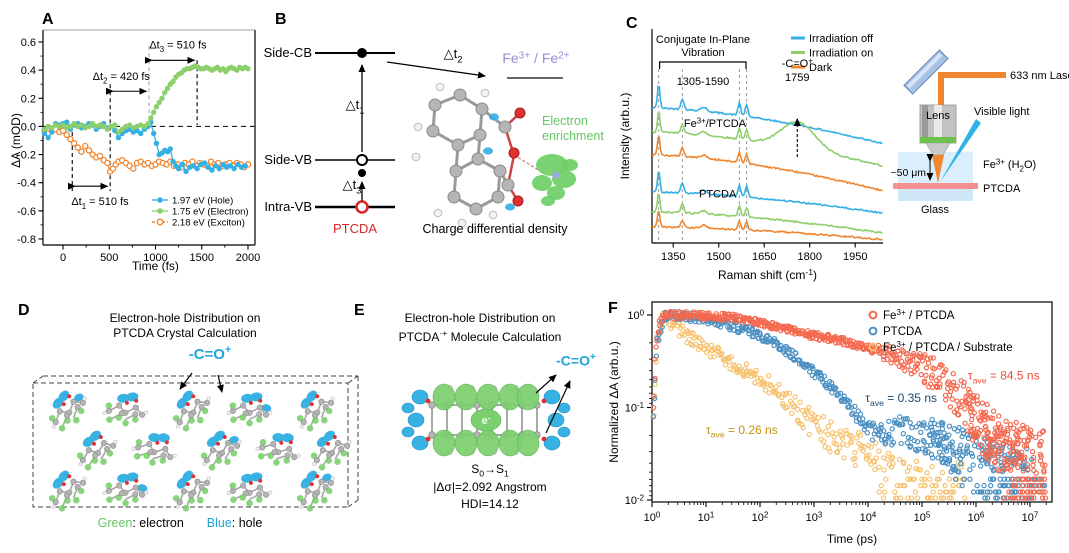 The width and height of the screenshot is (1069, 553). I want to click on svg-text: △t2, so click(453, 55).